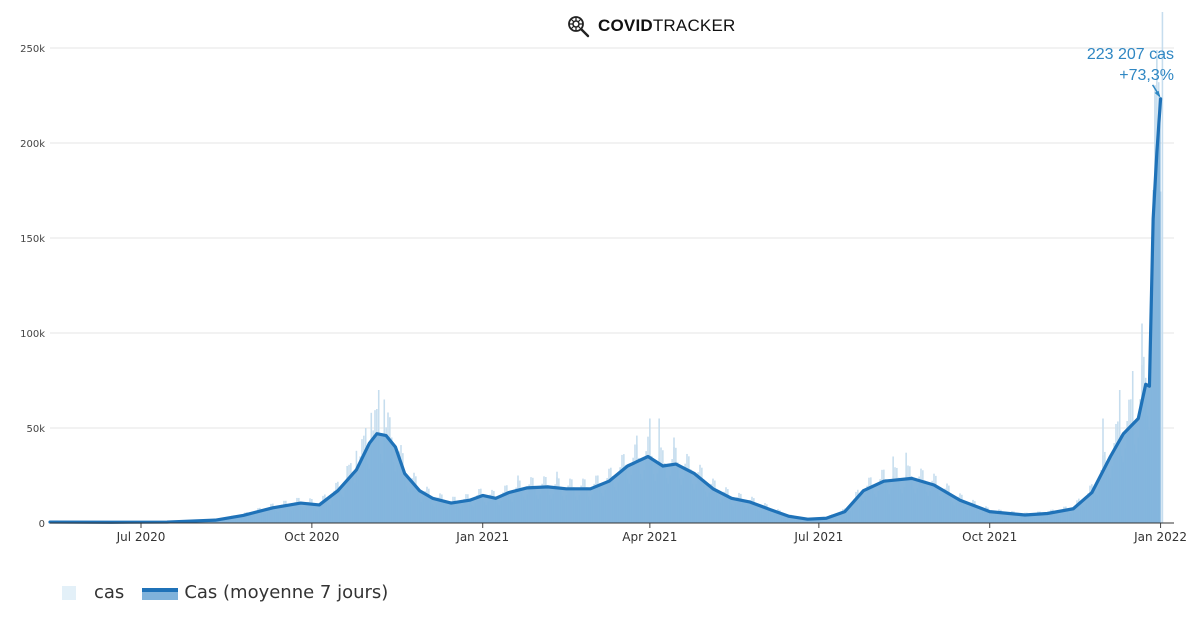 The width and height of the screenshot is (1200, 624). I want to click on x-tick-label: Jan 2022, so click(1160, 537).